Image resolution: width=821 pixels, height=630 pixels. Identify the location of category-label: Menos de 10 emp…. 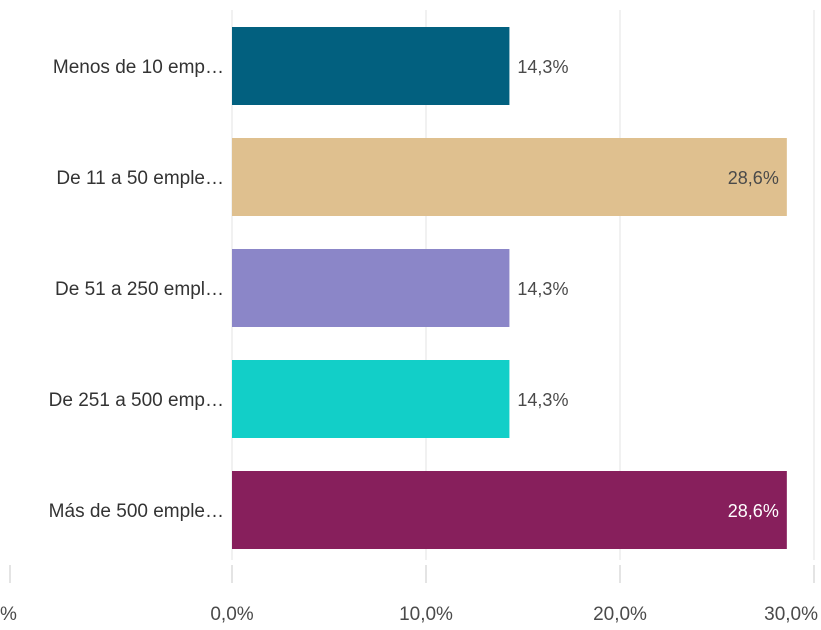
(138, 67).